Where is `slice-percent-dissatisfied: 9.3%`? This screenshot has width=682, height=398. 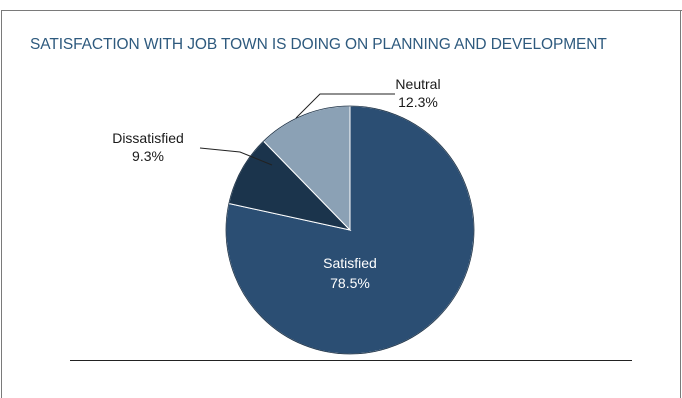
slice-percent-dissatisfied: 9.3% is located at coordinates (148, 156).